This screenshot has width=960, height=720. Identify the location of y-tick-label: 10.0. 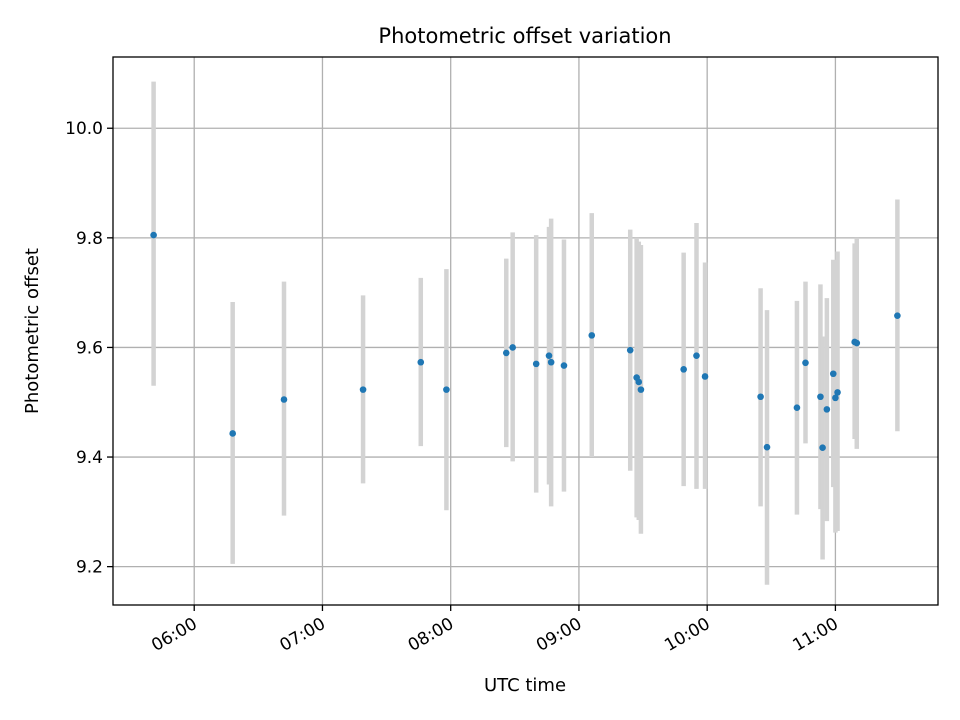
(84, 129).